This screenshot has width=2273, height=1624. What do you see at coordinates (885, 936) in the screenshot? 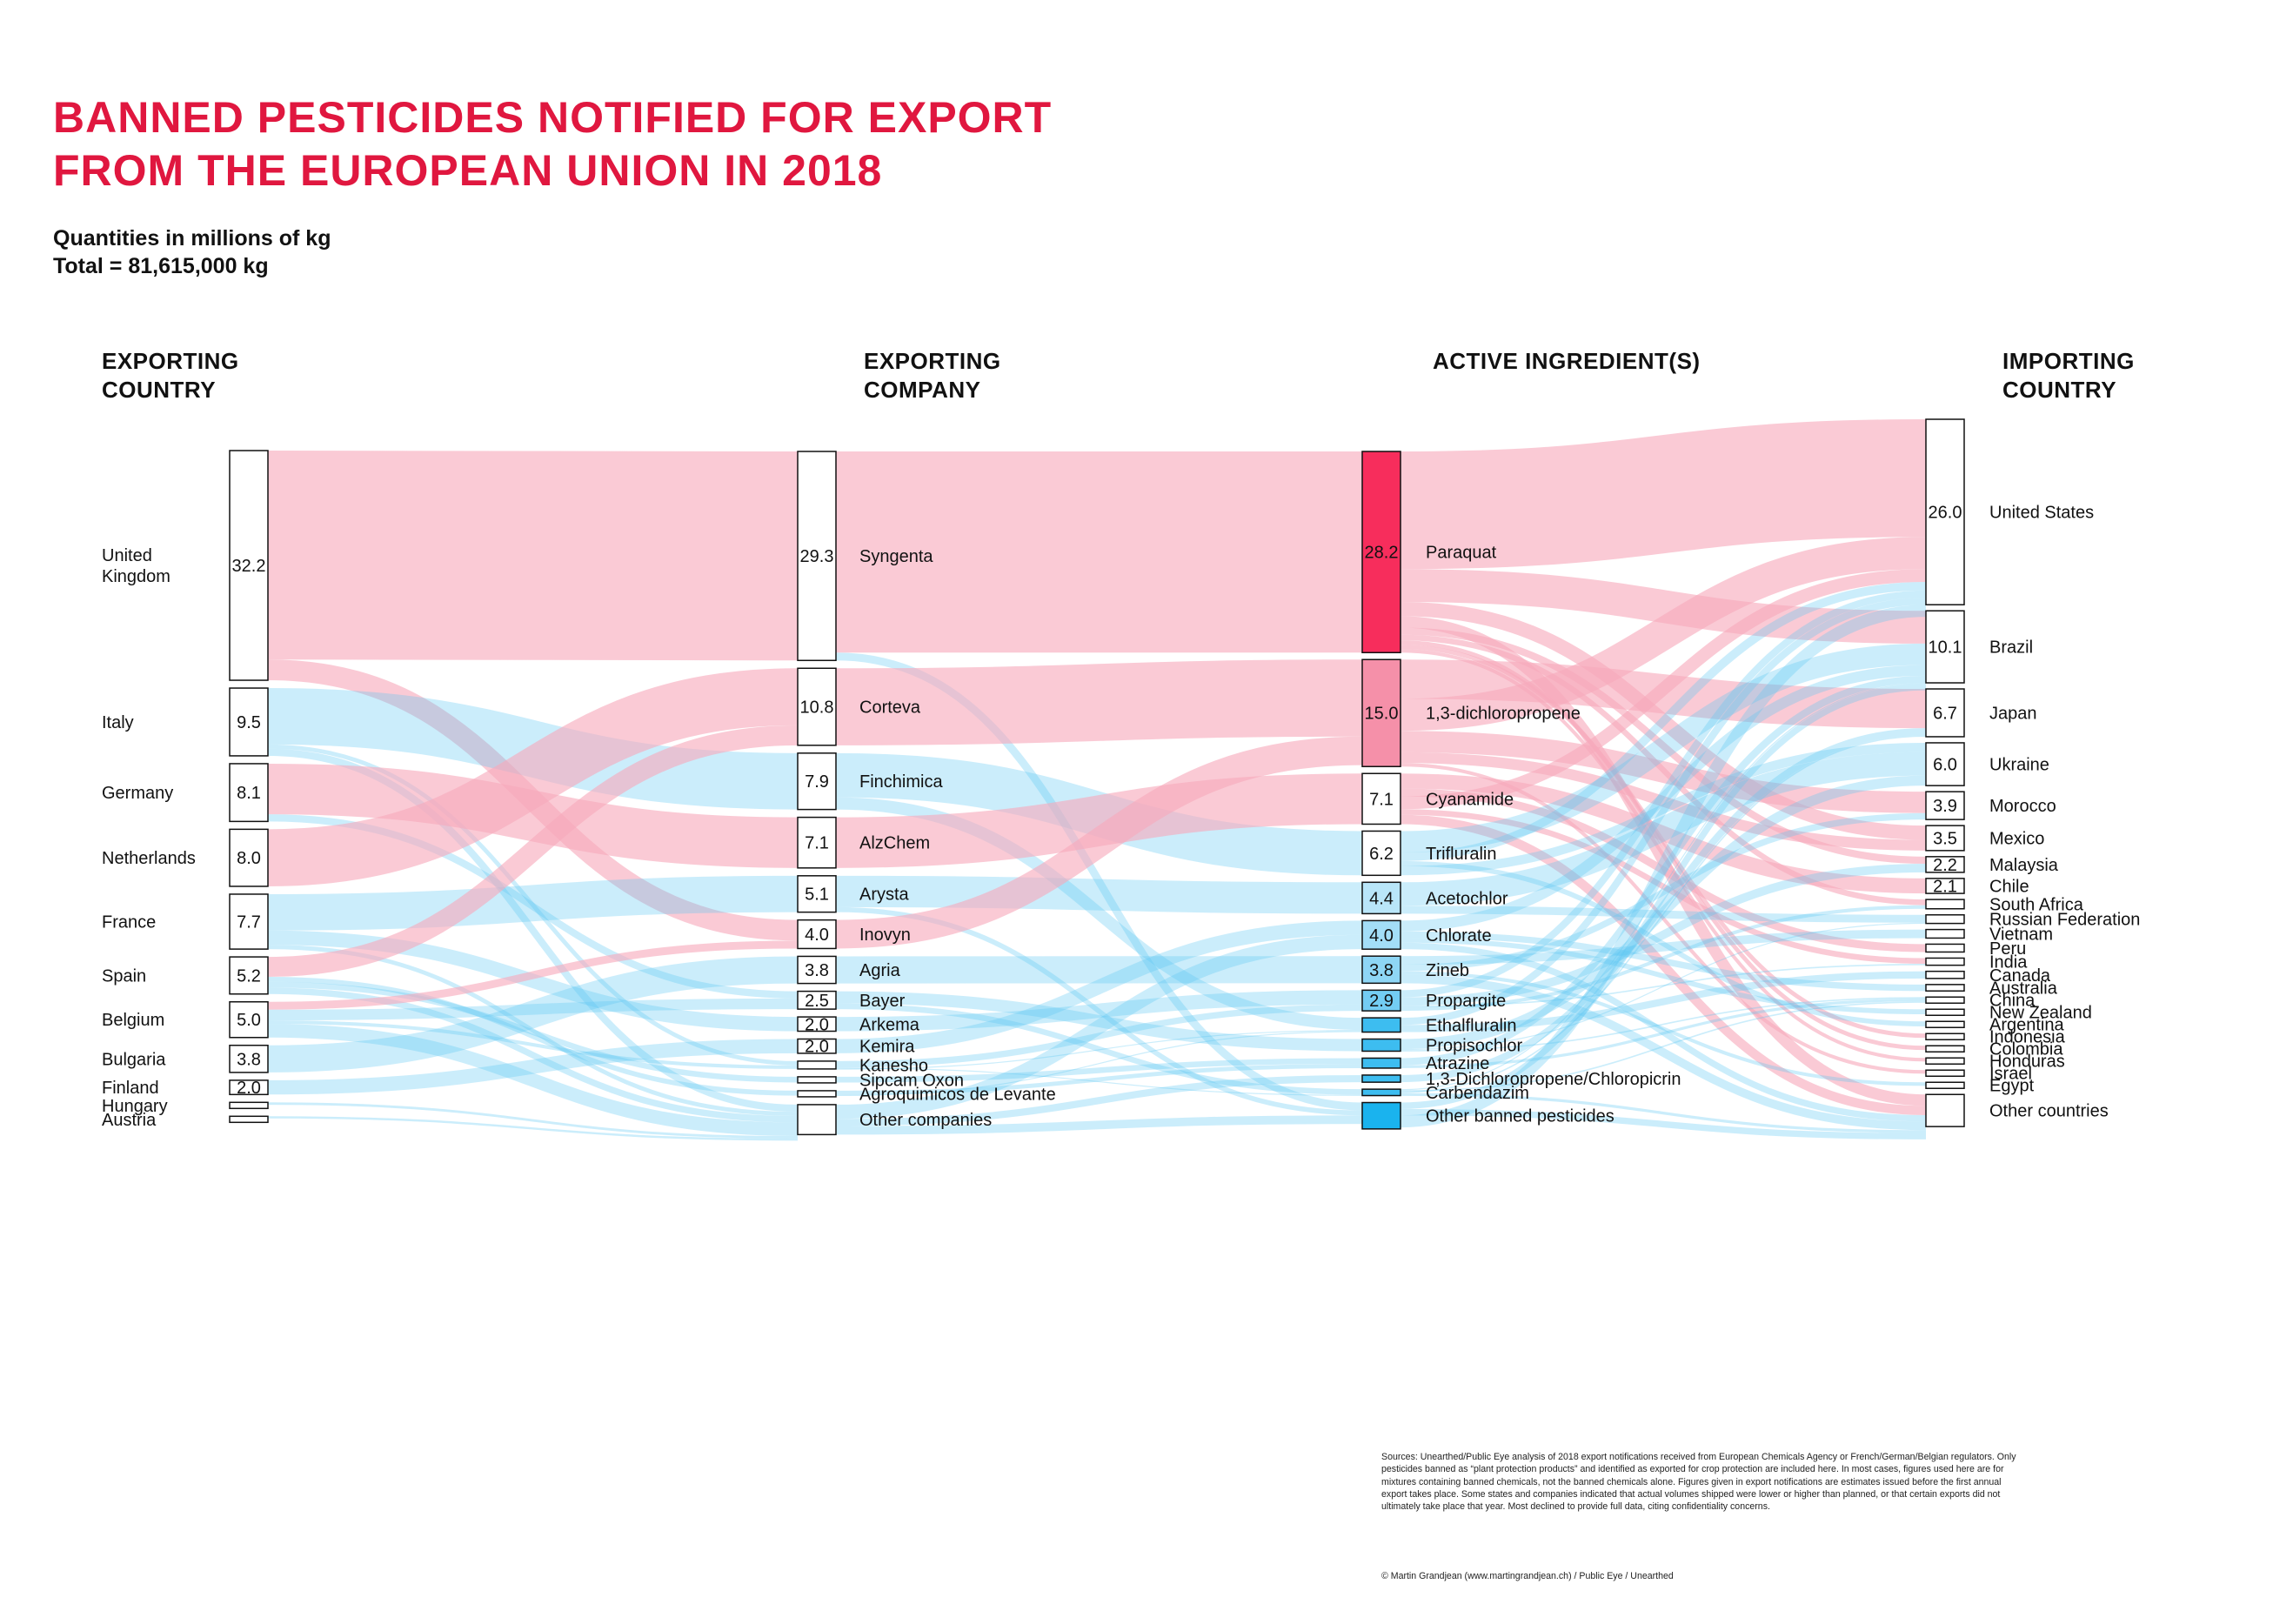
I see `exporting-company-label-inovyn: Inovyn` at bounding box center [885, 936].